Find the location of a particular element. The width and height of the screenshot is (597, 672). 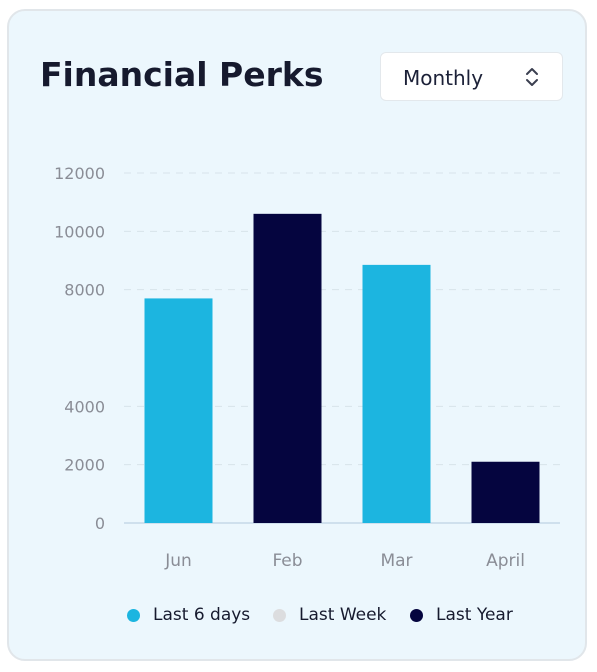

bar-jun is located at coordinates (178, 410).